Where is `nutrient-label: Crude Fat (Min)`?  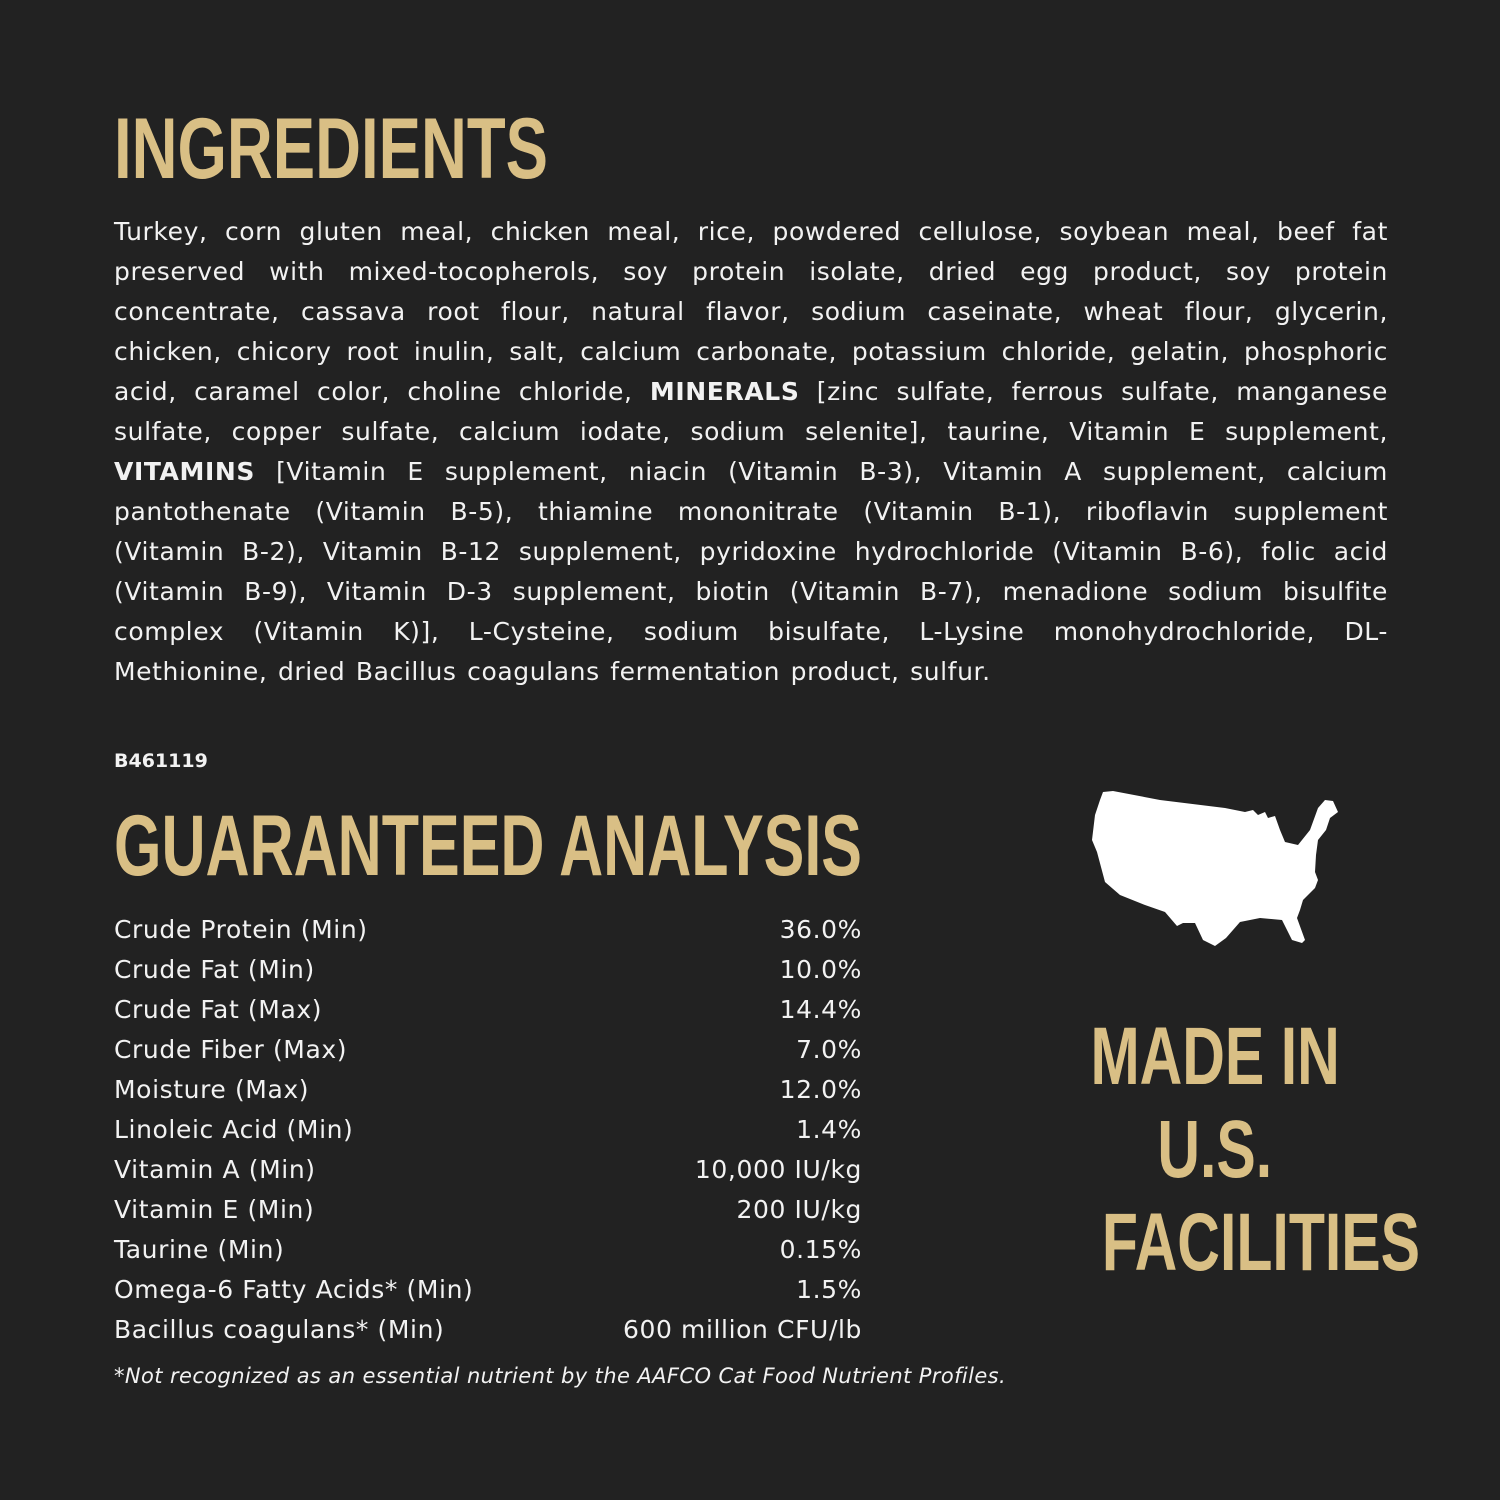 nutrient-label: Crude Fat (Min) is located at coordinates (214, 969).